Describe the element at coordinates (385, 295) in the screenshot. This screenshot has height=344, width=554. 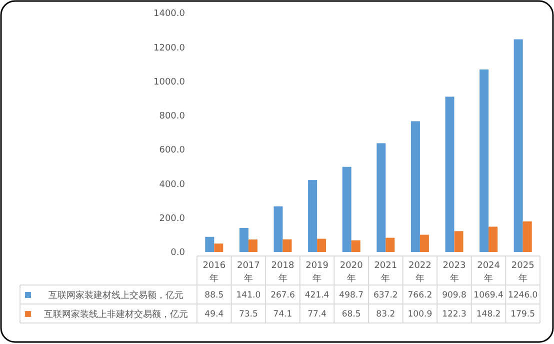
I see `data-label: 637.2` at that location.